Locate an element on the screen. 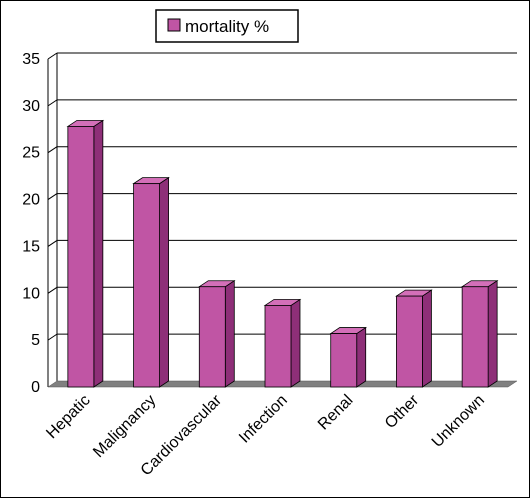  bar-other is located at coordinates (414, 338).